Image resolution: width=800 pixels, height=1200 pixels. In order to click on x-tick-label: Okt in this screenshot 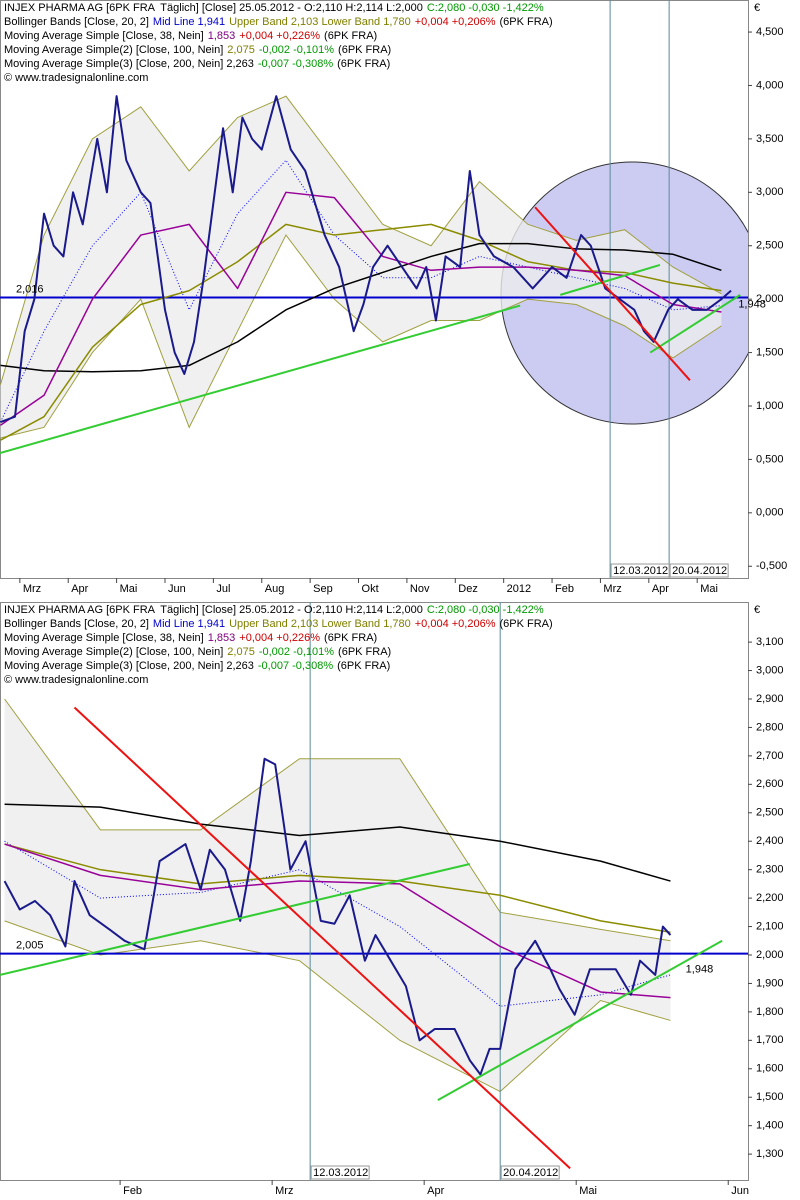, I will do `click(370, 589)`.